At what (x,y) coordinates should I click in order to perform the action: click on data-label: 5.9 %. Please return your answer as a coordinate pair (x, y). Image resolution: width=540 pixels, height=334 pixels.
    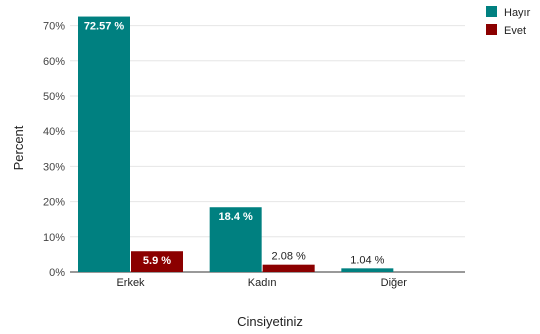
    Looking at the image, I should click on (157, 261).